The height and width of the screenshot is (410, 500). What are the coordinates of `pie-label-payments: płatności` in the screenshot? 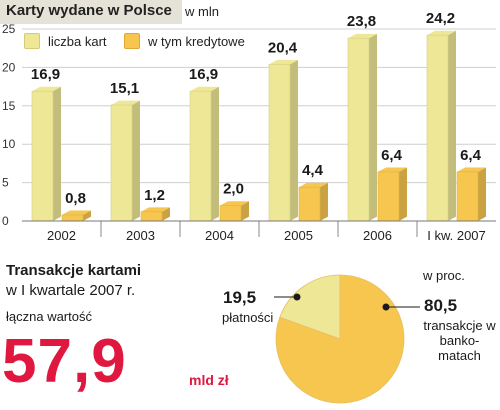 It's located at (248, 317).